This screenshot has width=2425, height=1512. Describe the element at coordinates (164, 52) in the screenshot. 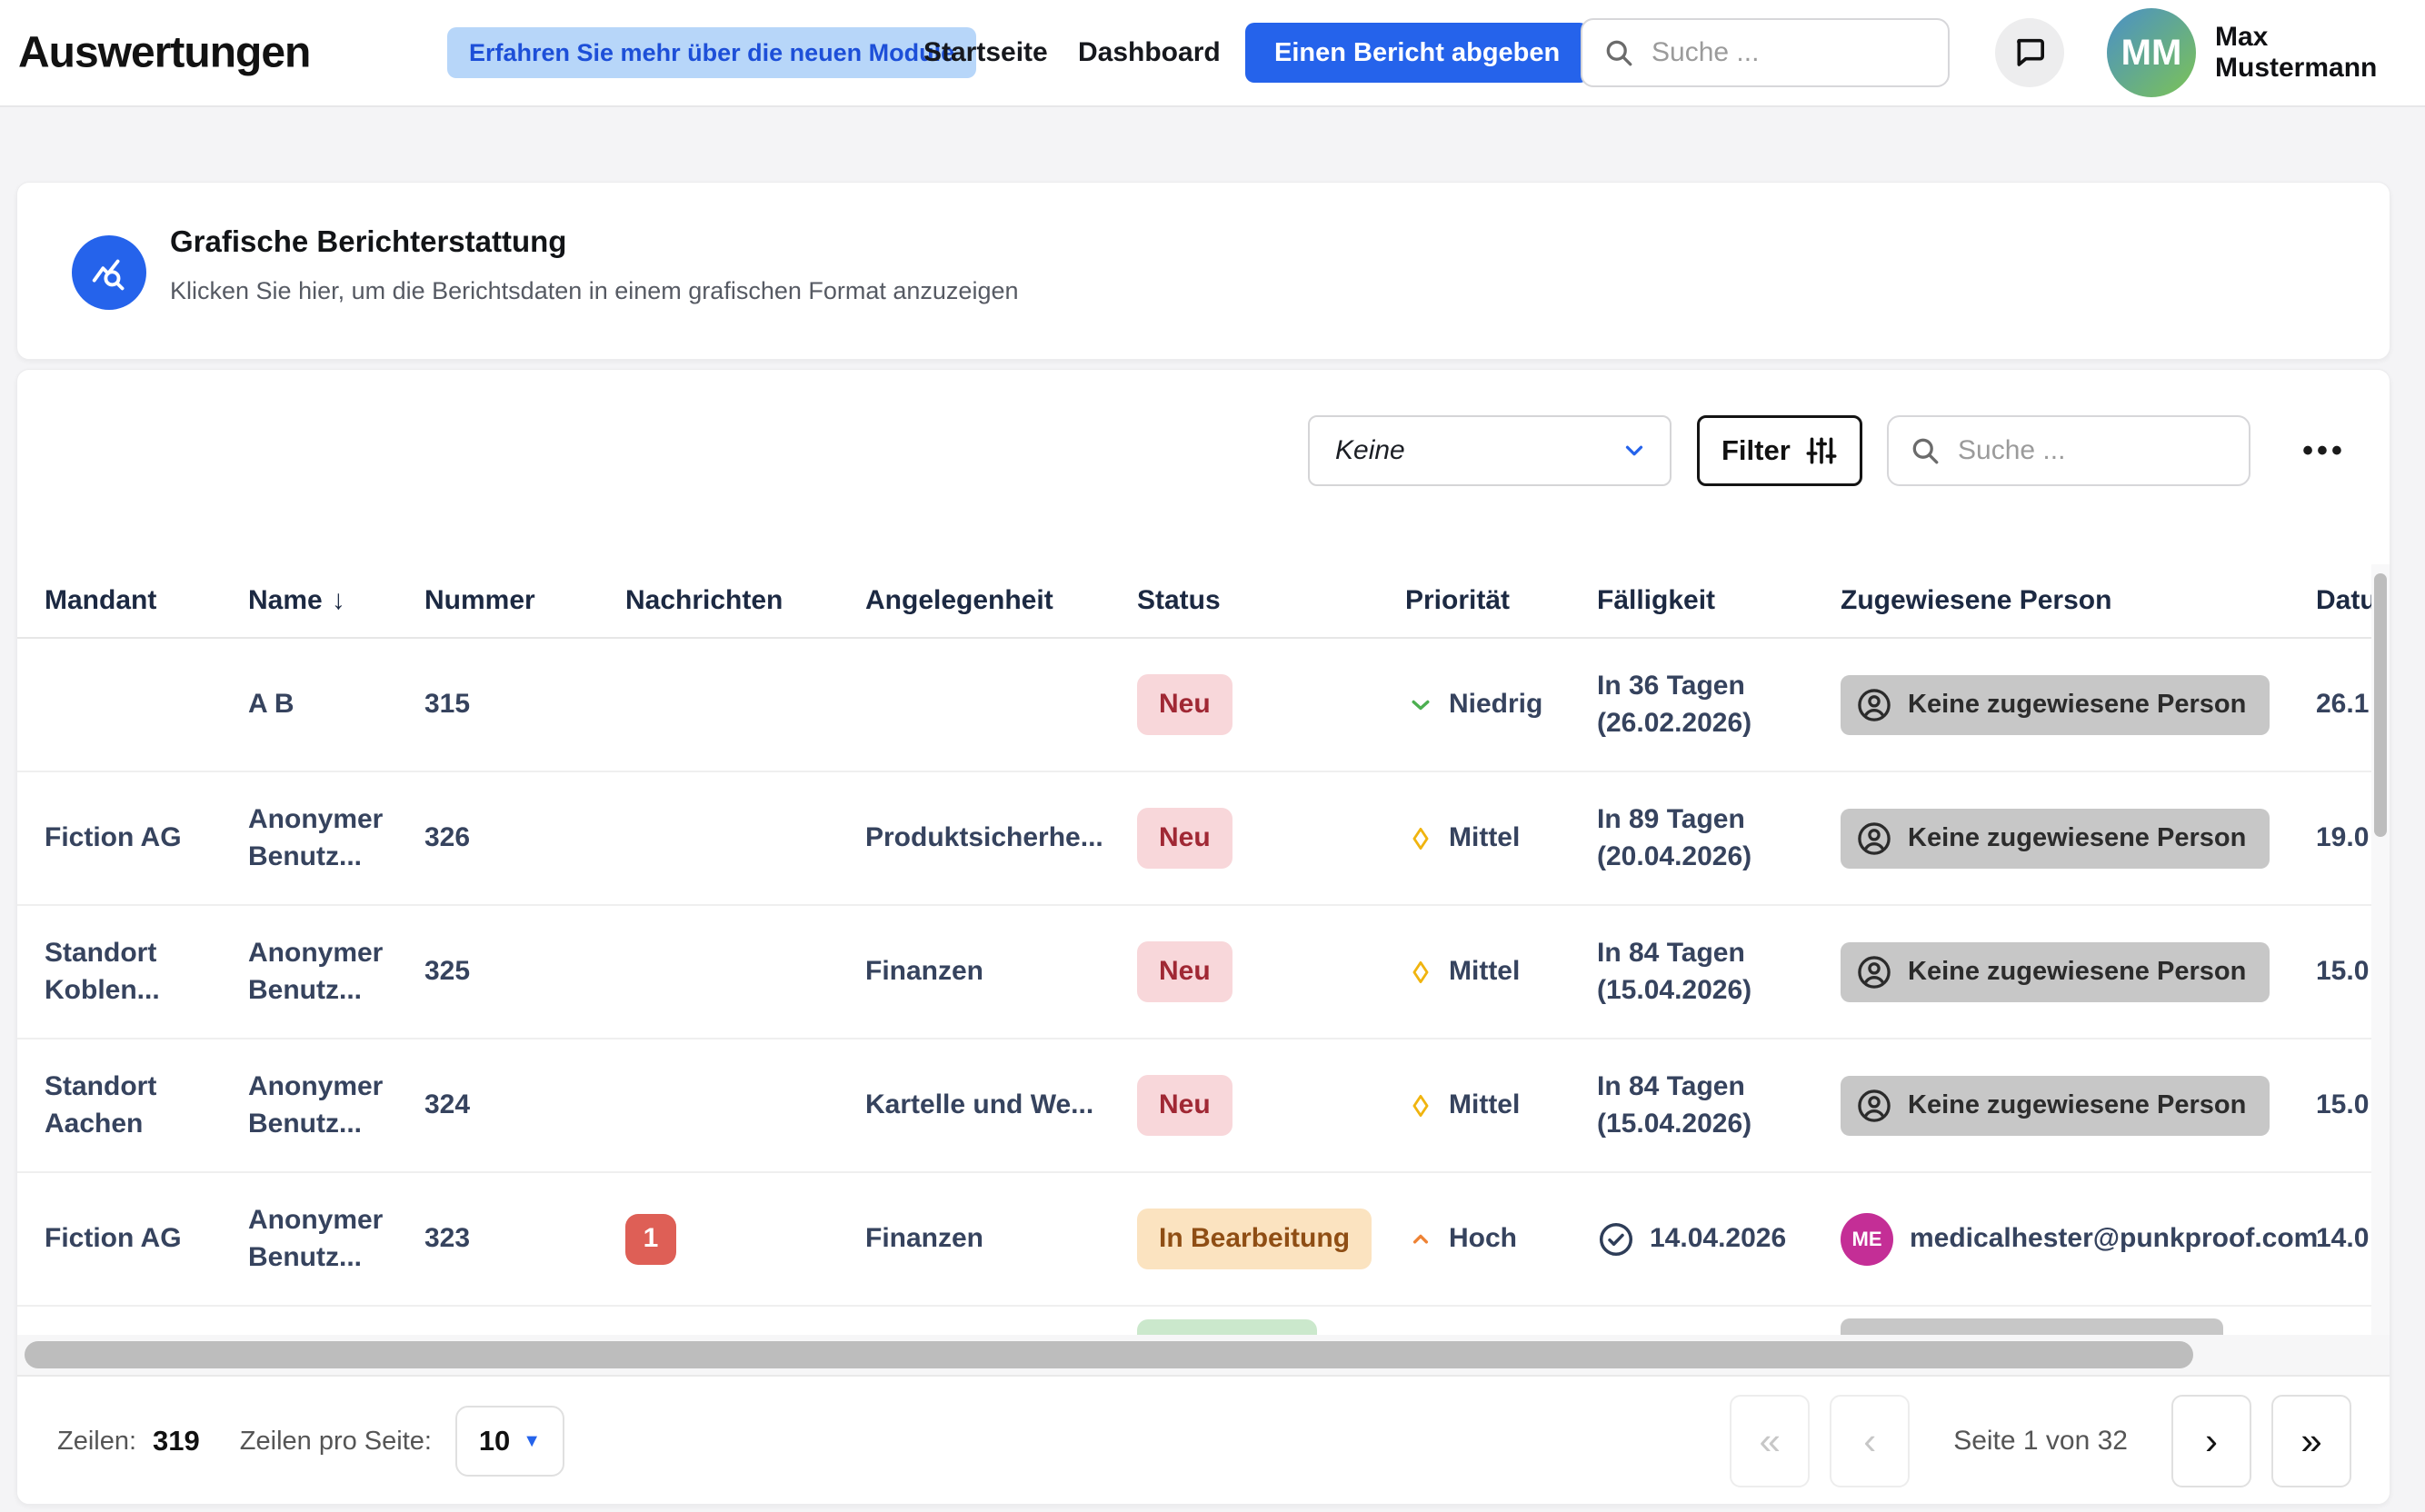

I see `page-title: Auswertungen` at that location.